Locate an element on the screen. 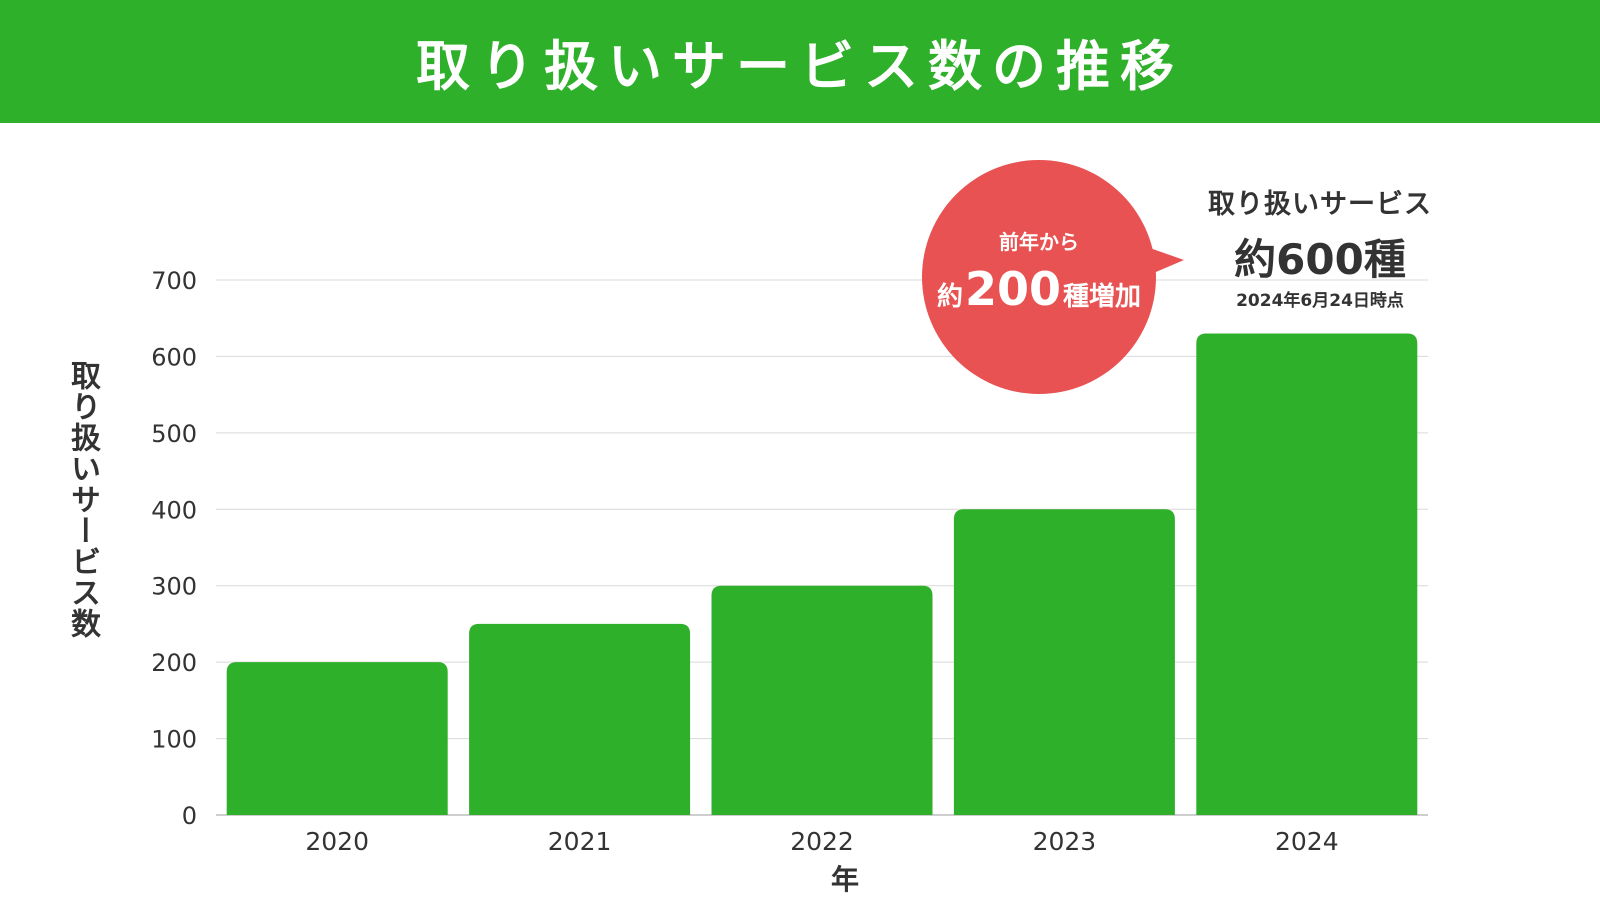 This screenshot has width=1600, height=900. bar-2020 is located at coordinates (337, 738).